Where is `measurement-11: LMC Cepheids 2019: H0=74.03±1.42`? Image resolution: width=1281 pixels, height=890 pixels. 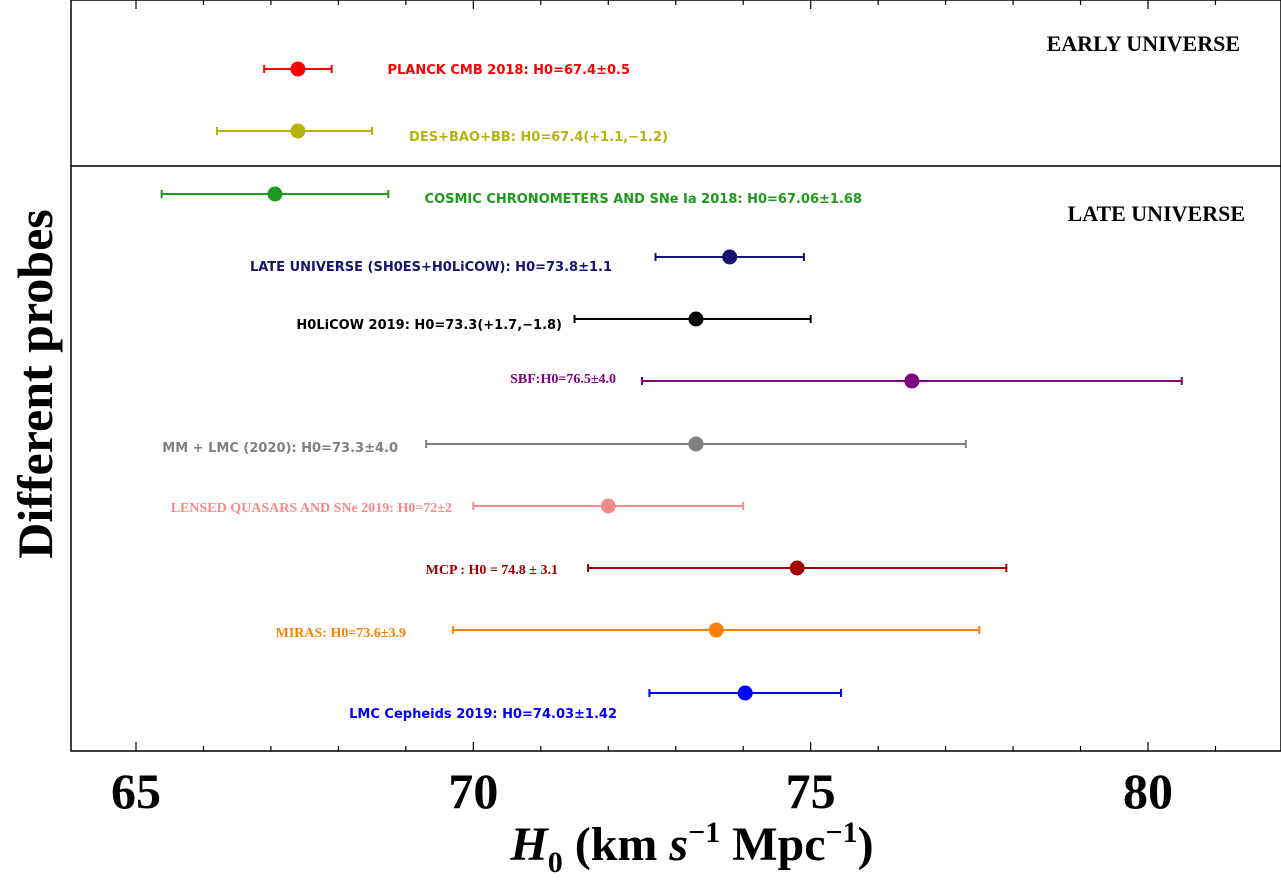
measurement-11: LMC Cepheids 2019: H0=74.03±1.42 is located at coordinates (596, 703).